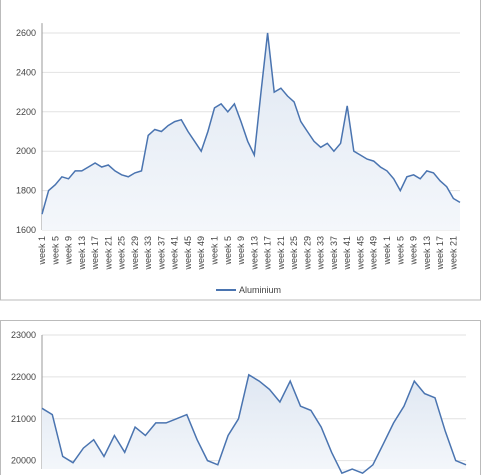 This screenshot has width=482, height=475. Describe the element at coordinates (23, 461) in the screenshot. I see `y-tick-label: 20000` at that location.